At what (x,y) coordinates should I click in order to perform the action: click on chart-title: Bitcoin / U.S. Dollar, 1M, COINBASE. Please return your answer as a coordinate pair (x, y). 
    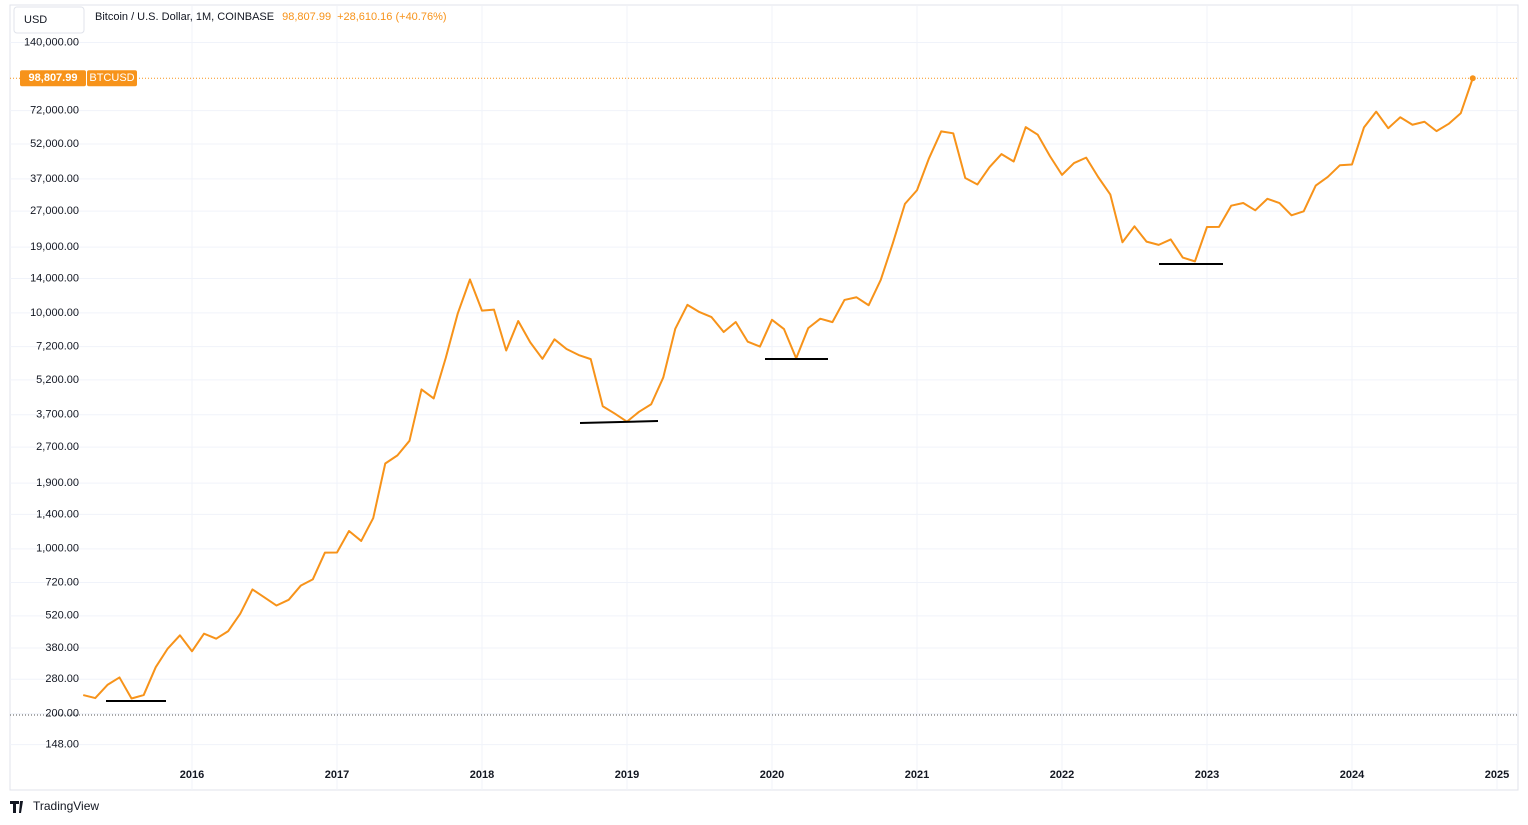
    Looking at the image, I should click on (184, 17).